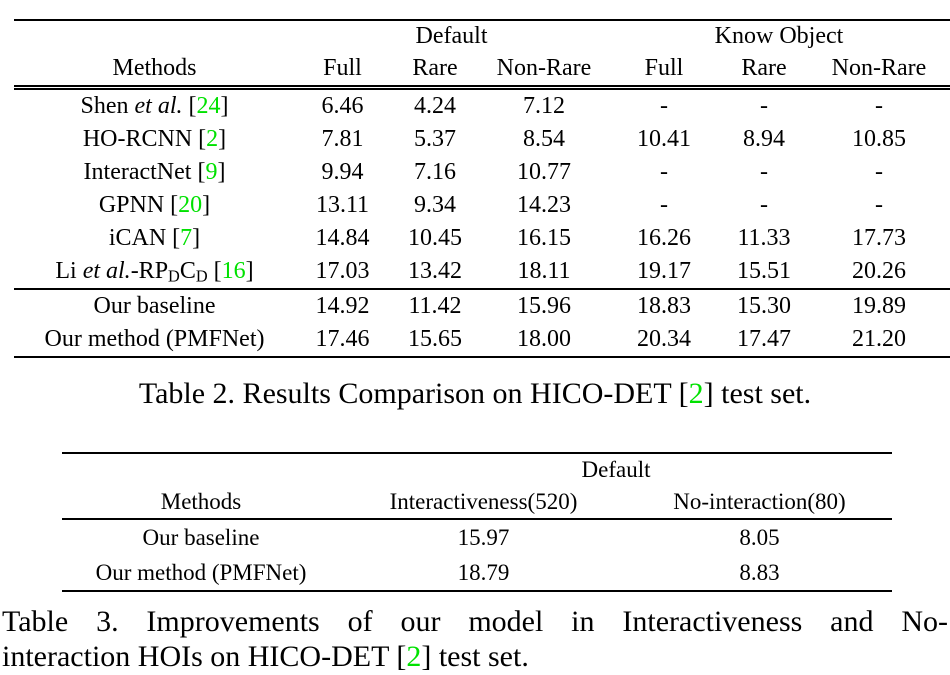 The image size is (950, 675). I want to click on method-cell: InteractNet [9], so click(154, 172).